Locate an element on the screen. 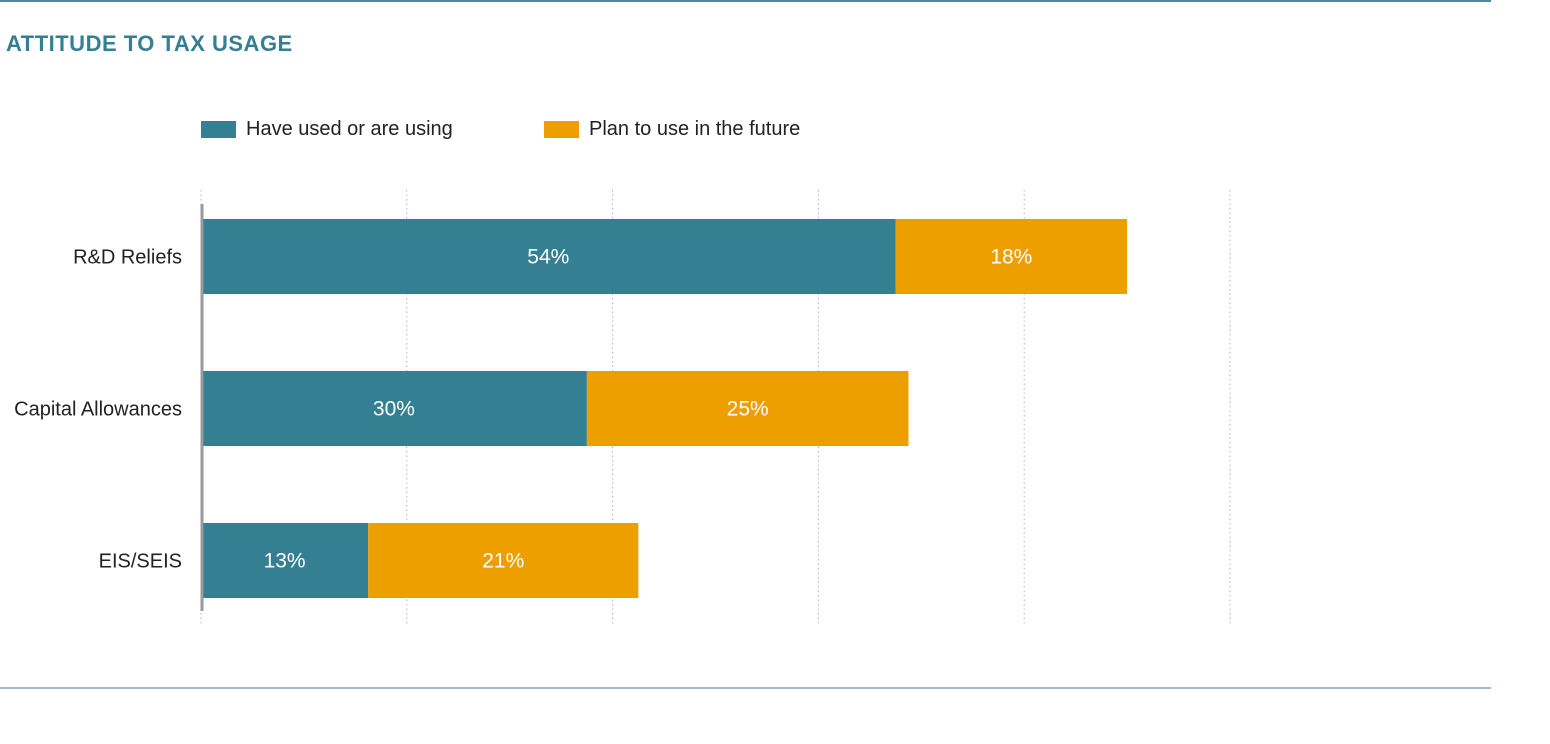 The image size is (1550, 744). legend-label-future: Plan to use in the future is located at coordinates (695, 128).